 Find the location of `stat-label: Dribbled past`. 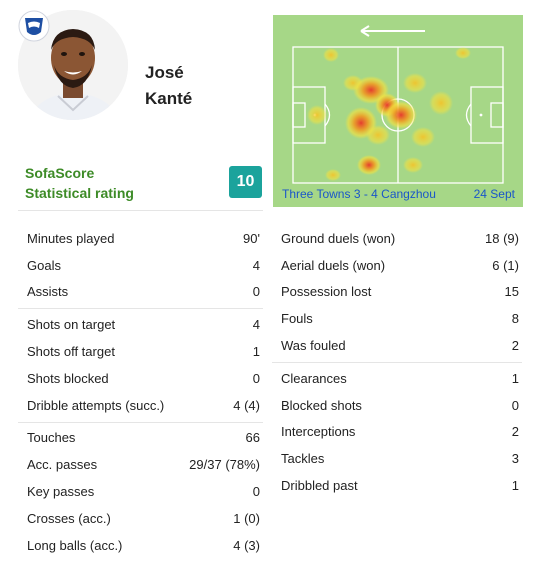

stat-label: Dribbled past is located at coordinates (319, 486).